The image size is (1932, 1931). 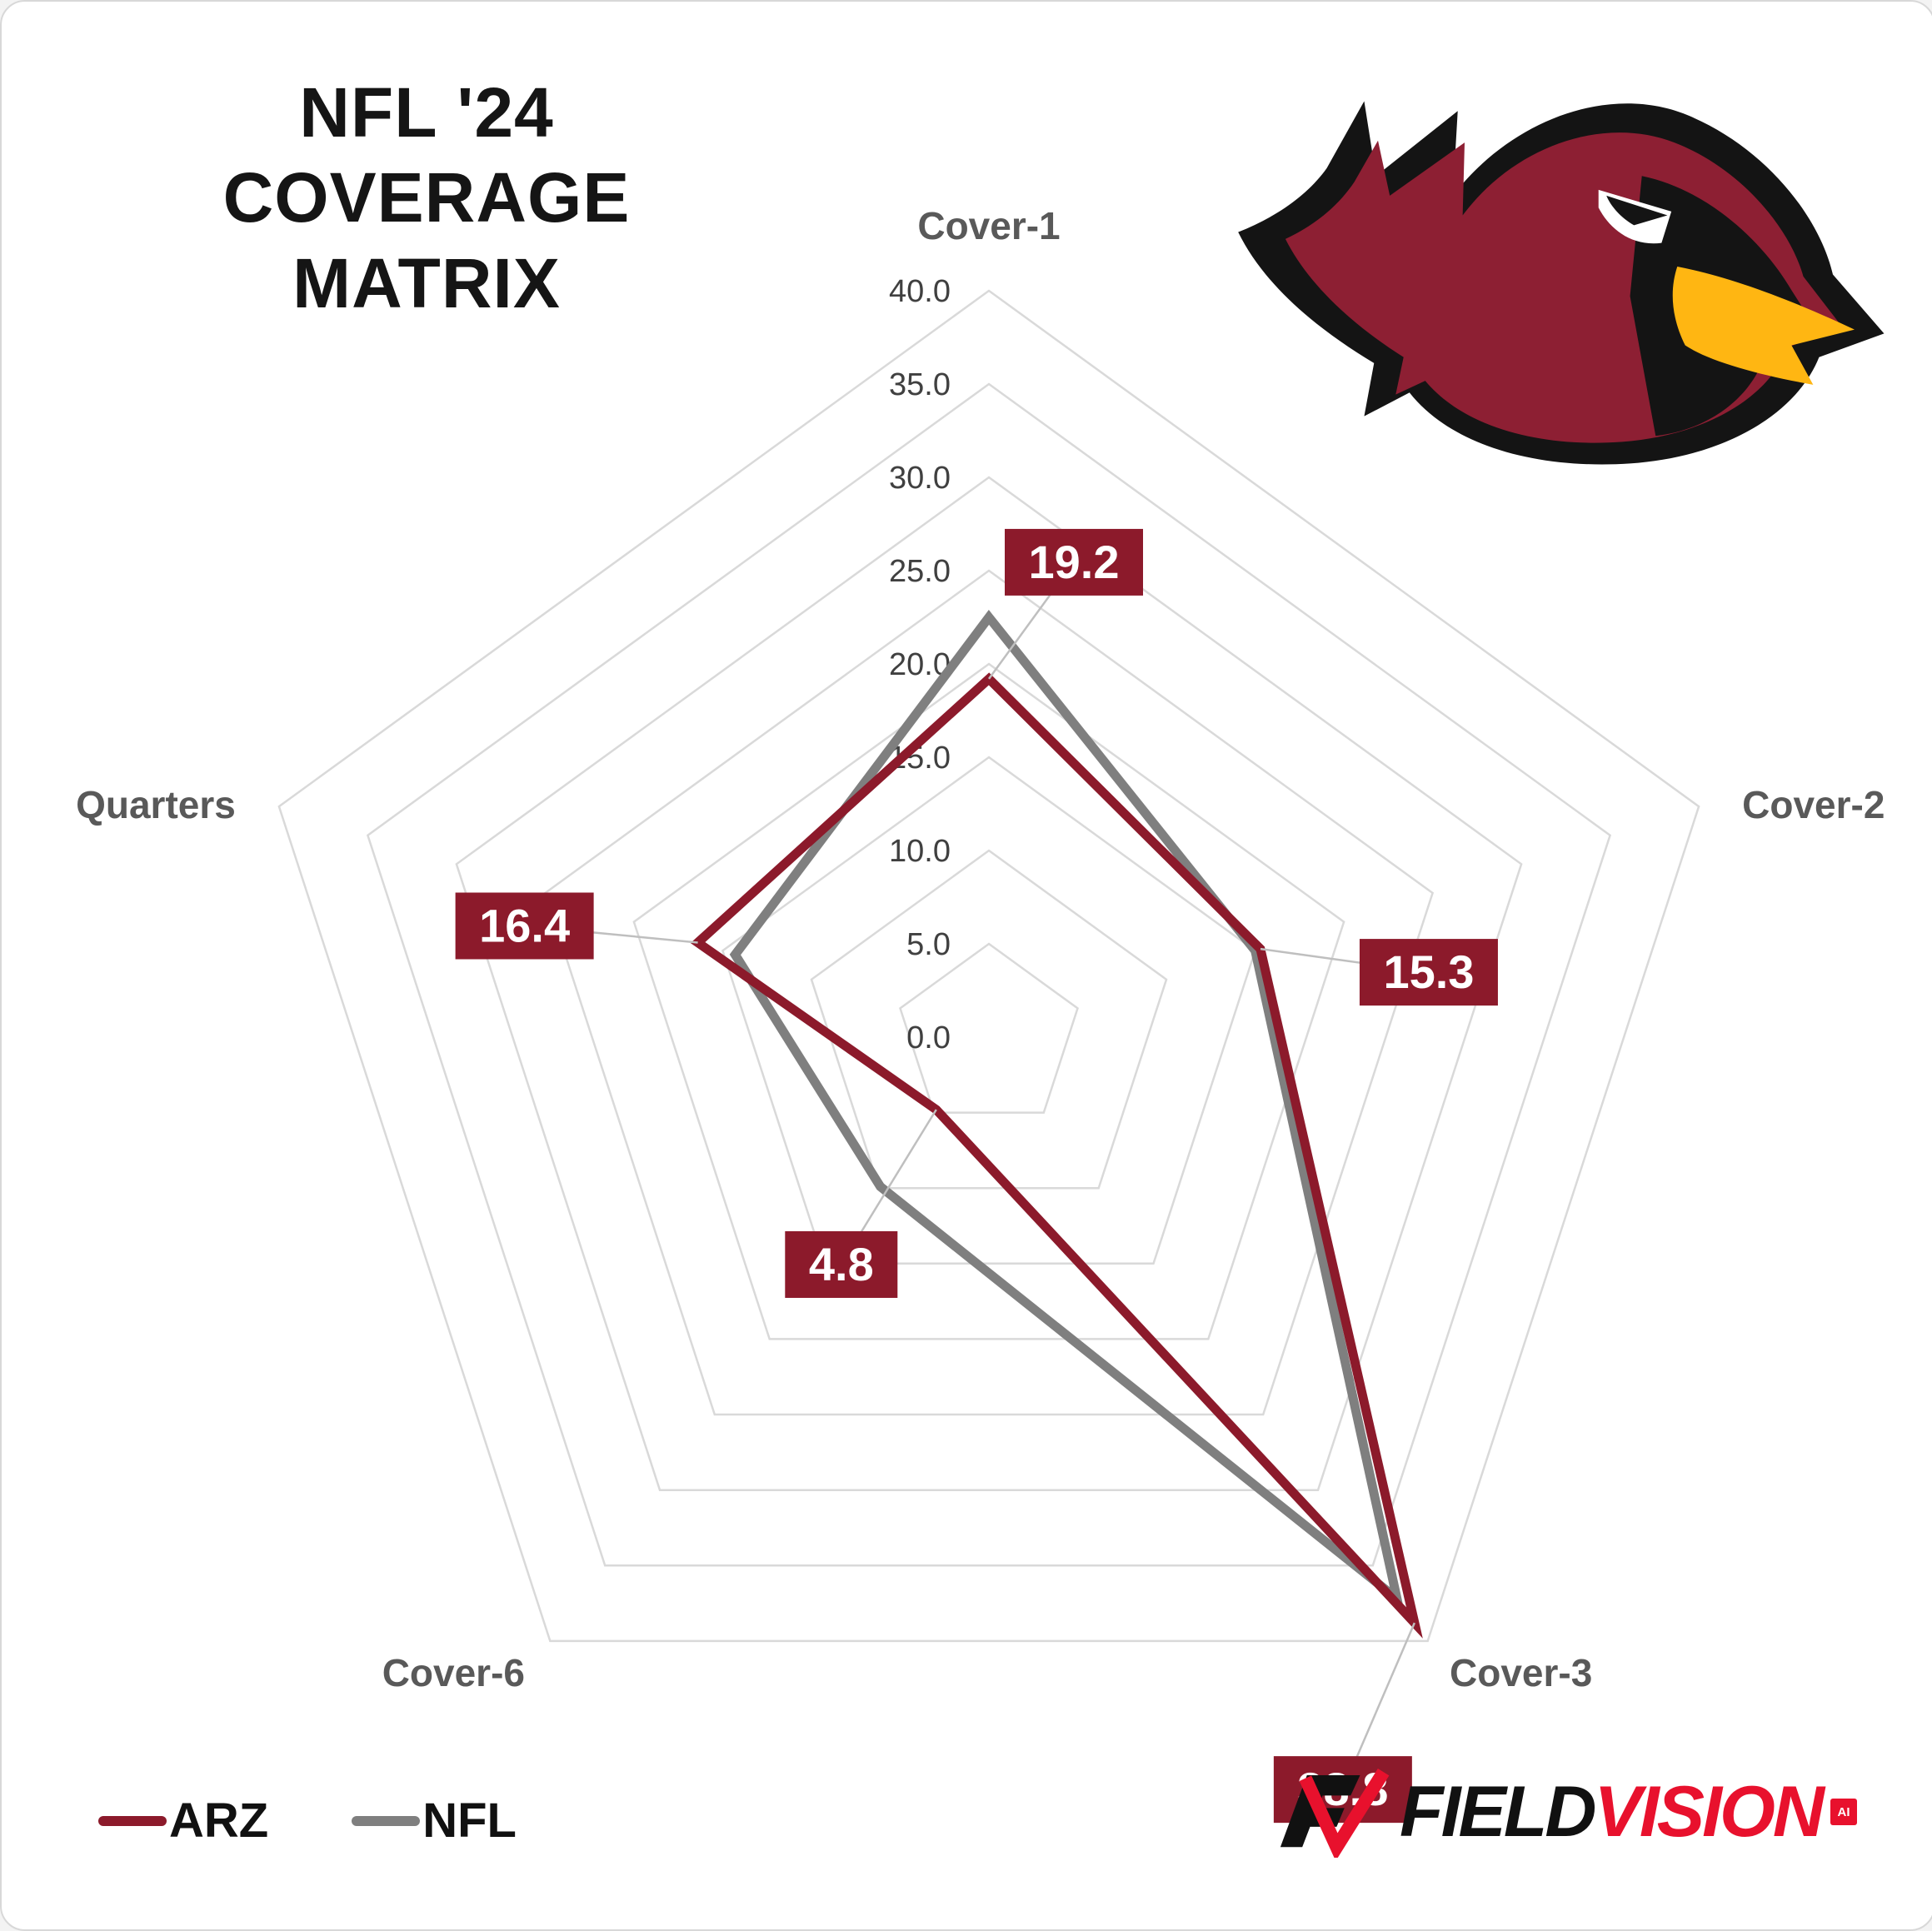 I want to click on cardinal-pupil, so click(x=1637, y=210).